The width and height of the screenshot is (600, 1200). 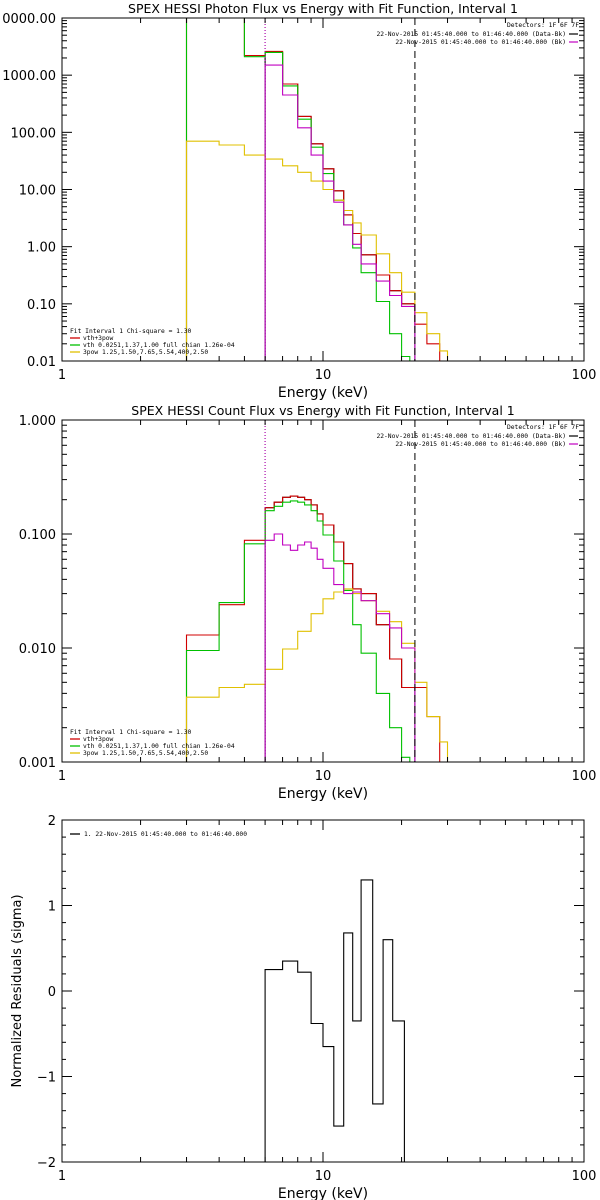 What do you see at coordinates (37, 535) in the screenshot?
I see `y-tick-label: 0.100` at bounding box center [37, 535].